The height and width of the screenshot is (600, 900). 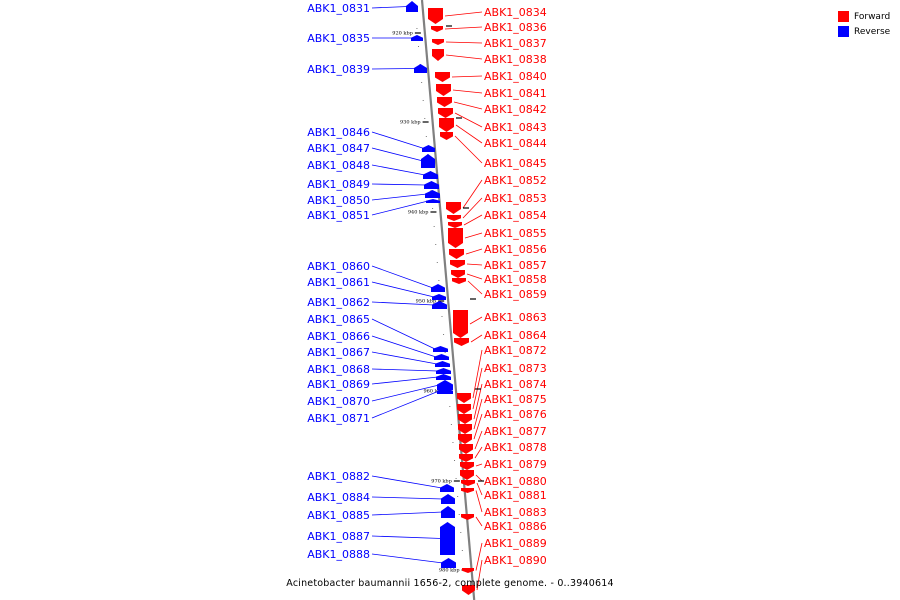 I want to click on forward-gene-label: ABK1_0875, so click(x=515, y=399).